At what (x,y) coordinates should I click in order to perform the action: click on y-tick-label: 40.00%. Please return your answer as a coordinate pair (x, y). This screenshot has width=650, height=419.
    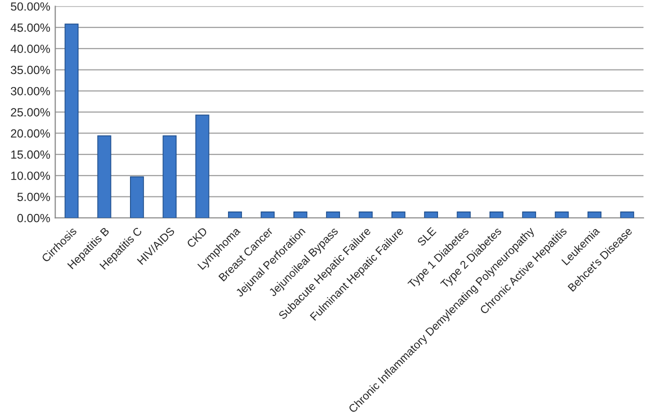
    Looking at the image, I should click on (30, 48).